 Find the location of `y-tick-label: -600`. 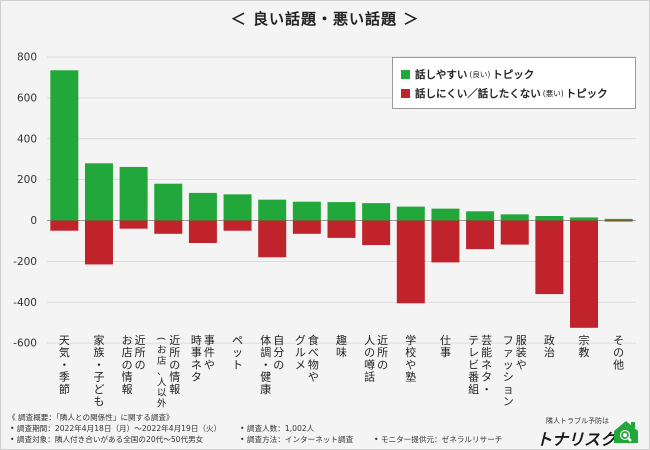

y-tick-label: -600 is located at coordinates (25, 344).